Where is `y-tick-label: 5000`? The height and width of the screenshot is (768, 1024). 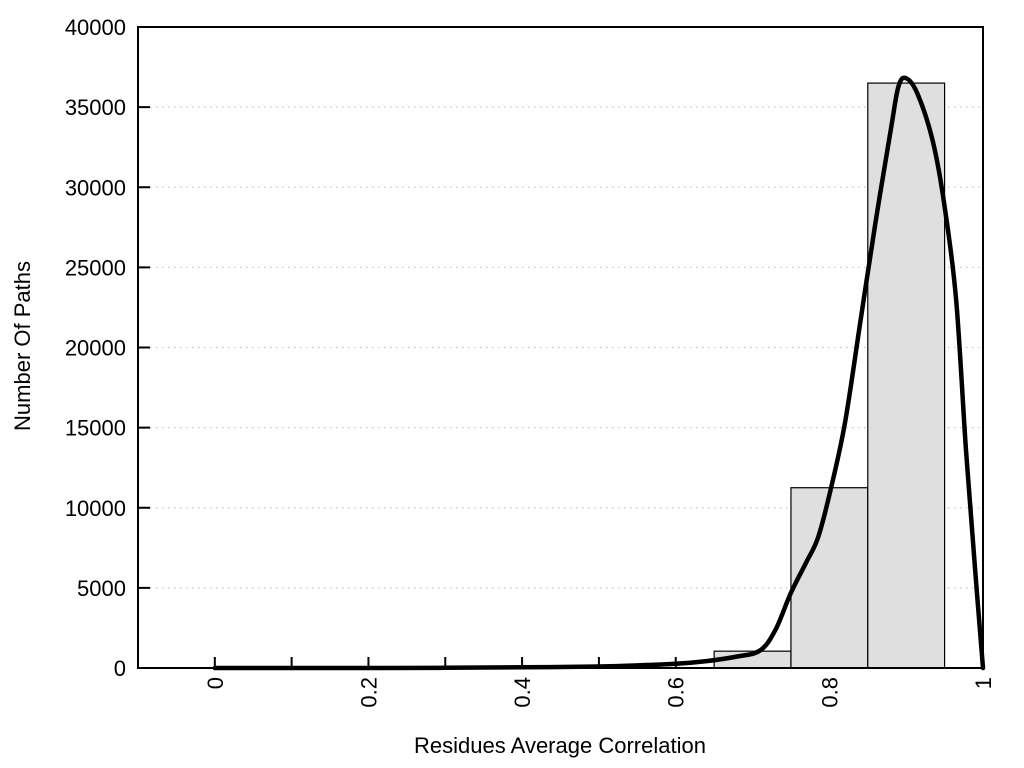 y-tick-label: 5000 is located at coordinates (101, 588).